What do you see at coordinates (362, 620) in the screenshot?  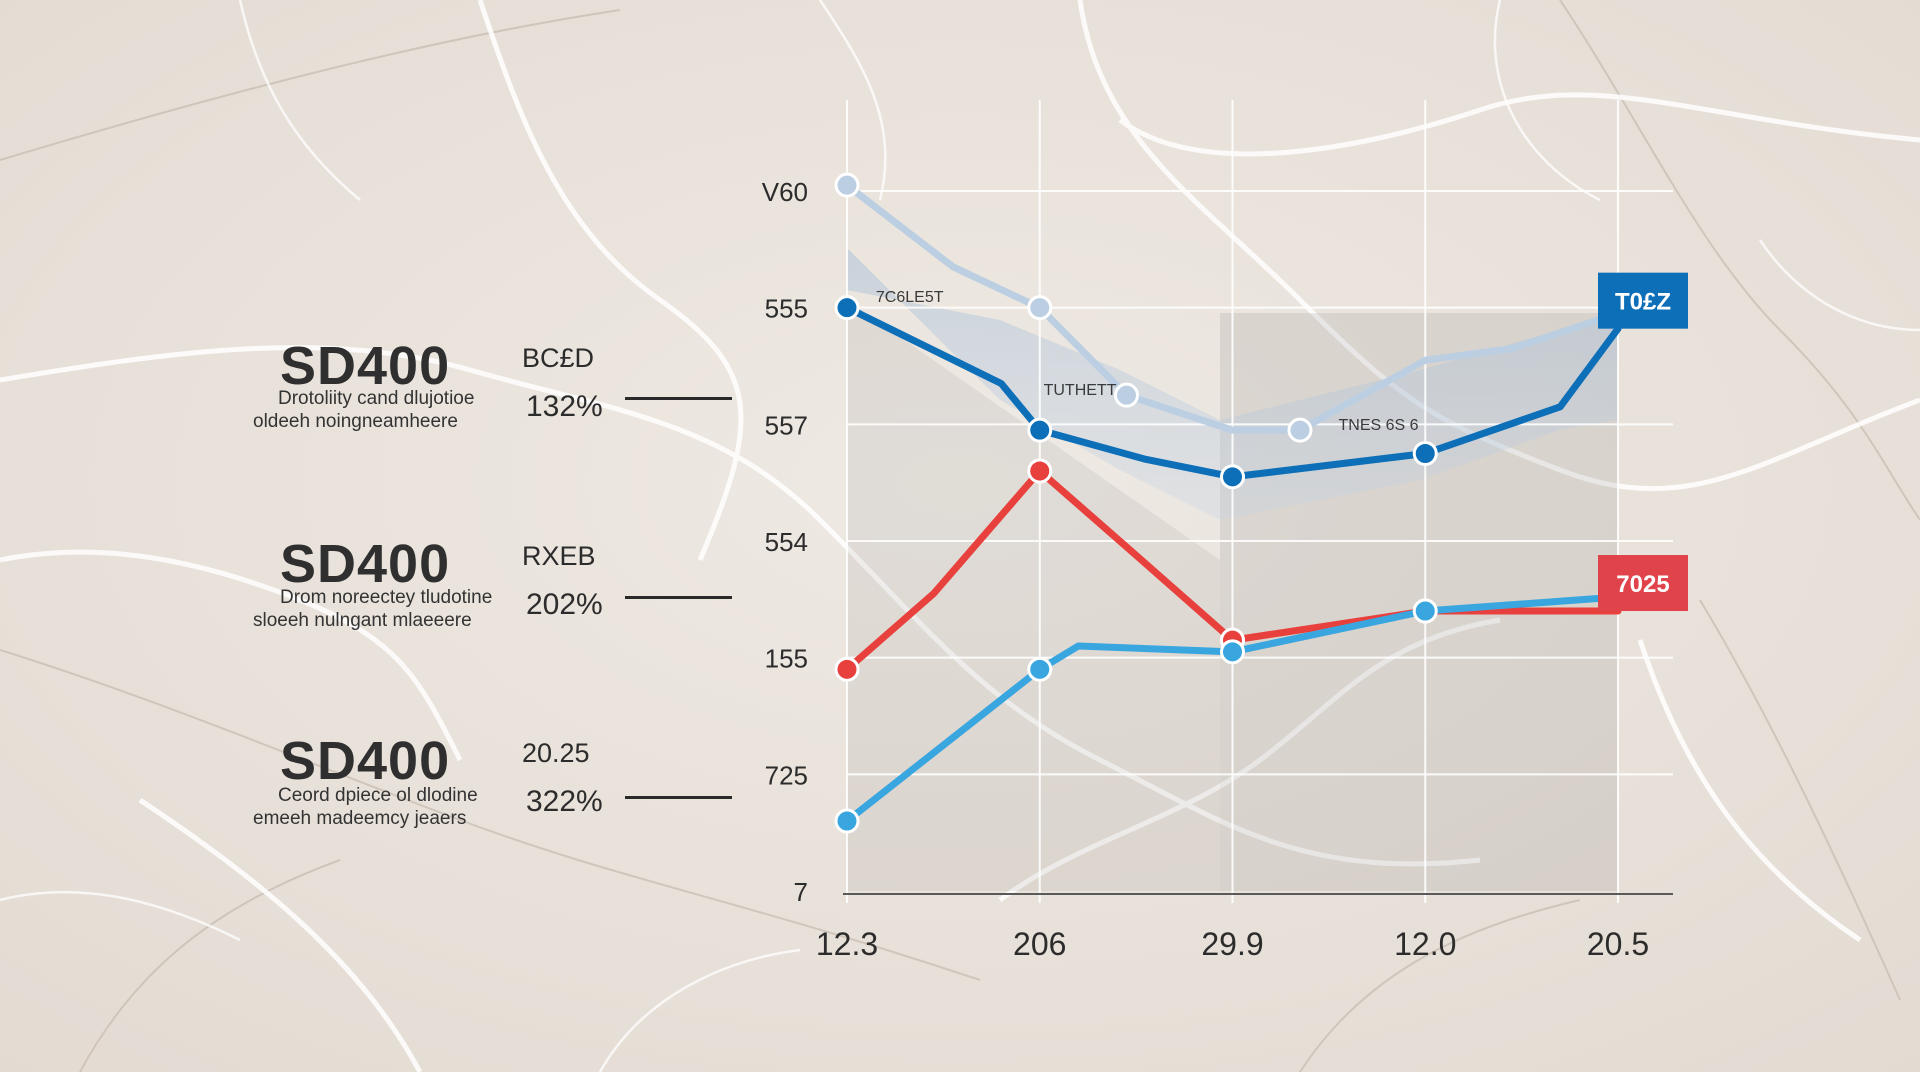 I see `kpi-description-line-2: sloeeh nulngant mlaeeere` at bounding box center [362, 620].